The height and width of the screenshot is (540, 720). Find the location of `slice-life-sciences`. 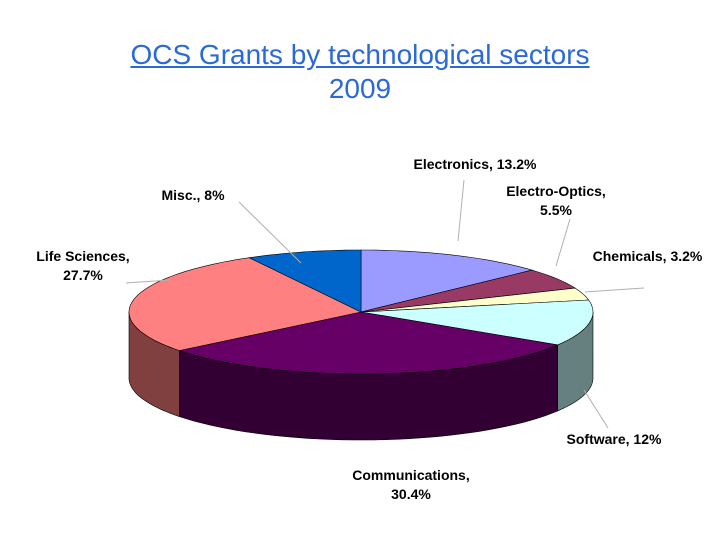

slice-life-sciences is located at coordinates (245, 304).